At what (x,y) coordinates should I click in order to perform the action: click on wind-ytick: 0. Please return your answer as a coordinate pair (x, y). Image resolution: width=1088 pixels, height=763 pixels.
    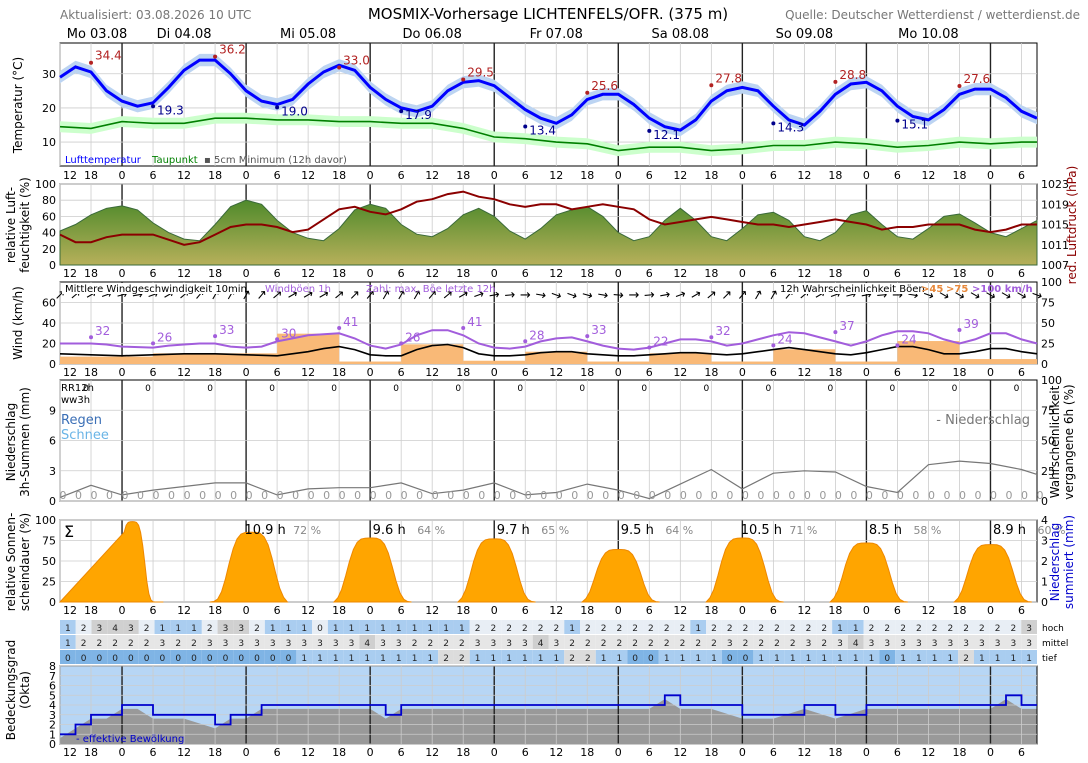
    Looking at the image, I should click on (52, 364).